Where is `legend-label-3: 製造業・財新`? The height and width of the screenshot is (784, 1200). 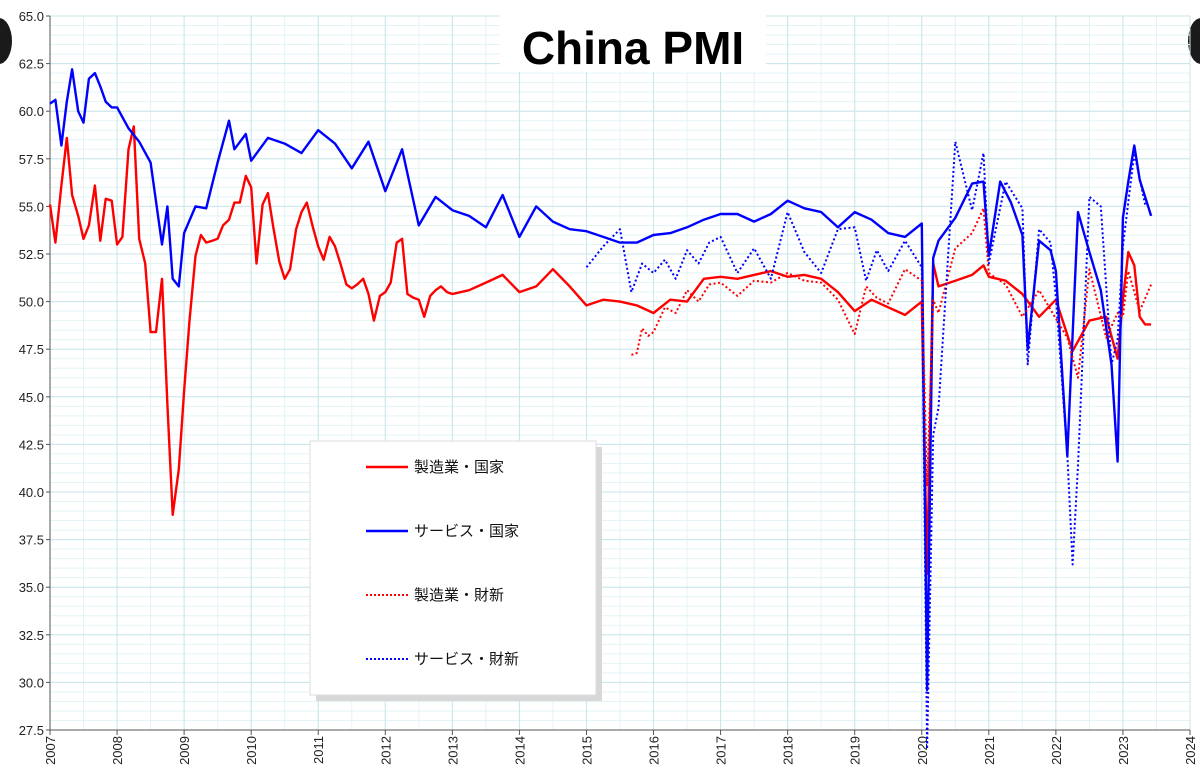
legend-label-3: 製造業・財新 is located at coordinates (459, 595).